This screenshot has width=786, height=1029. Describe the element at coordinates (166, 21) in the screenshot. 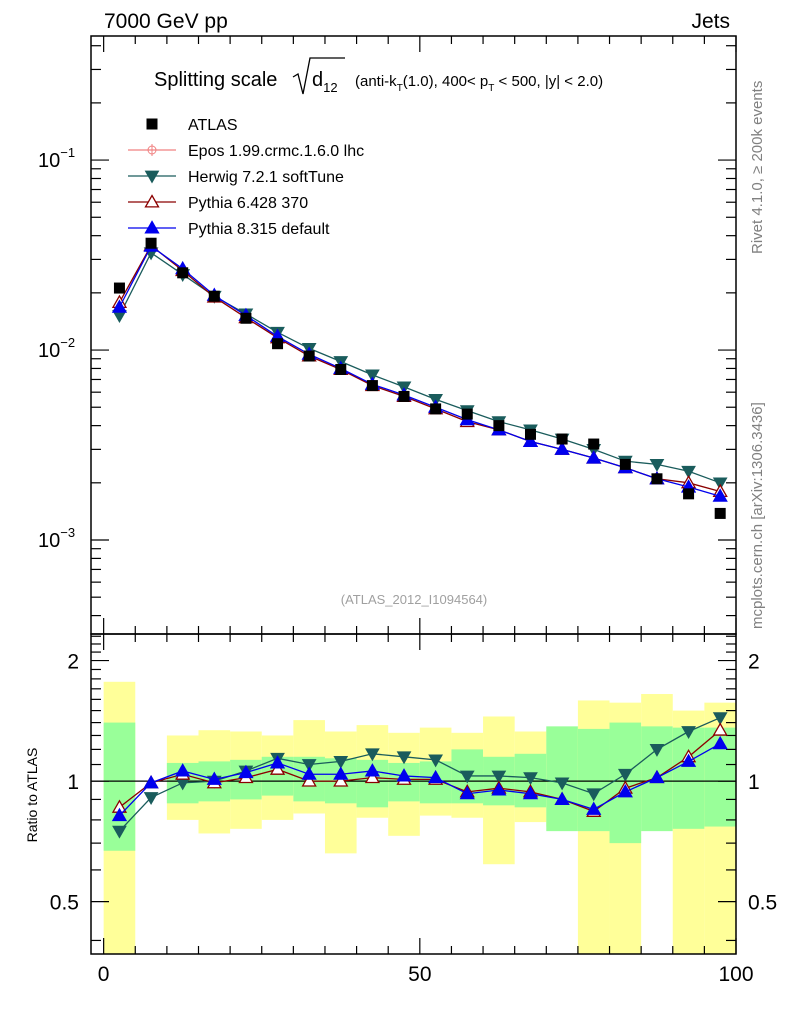

I see `header-left: 7000 GeV pp` at that location.